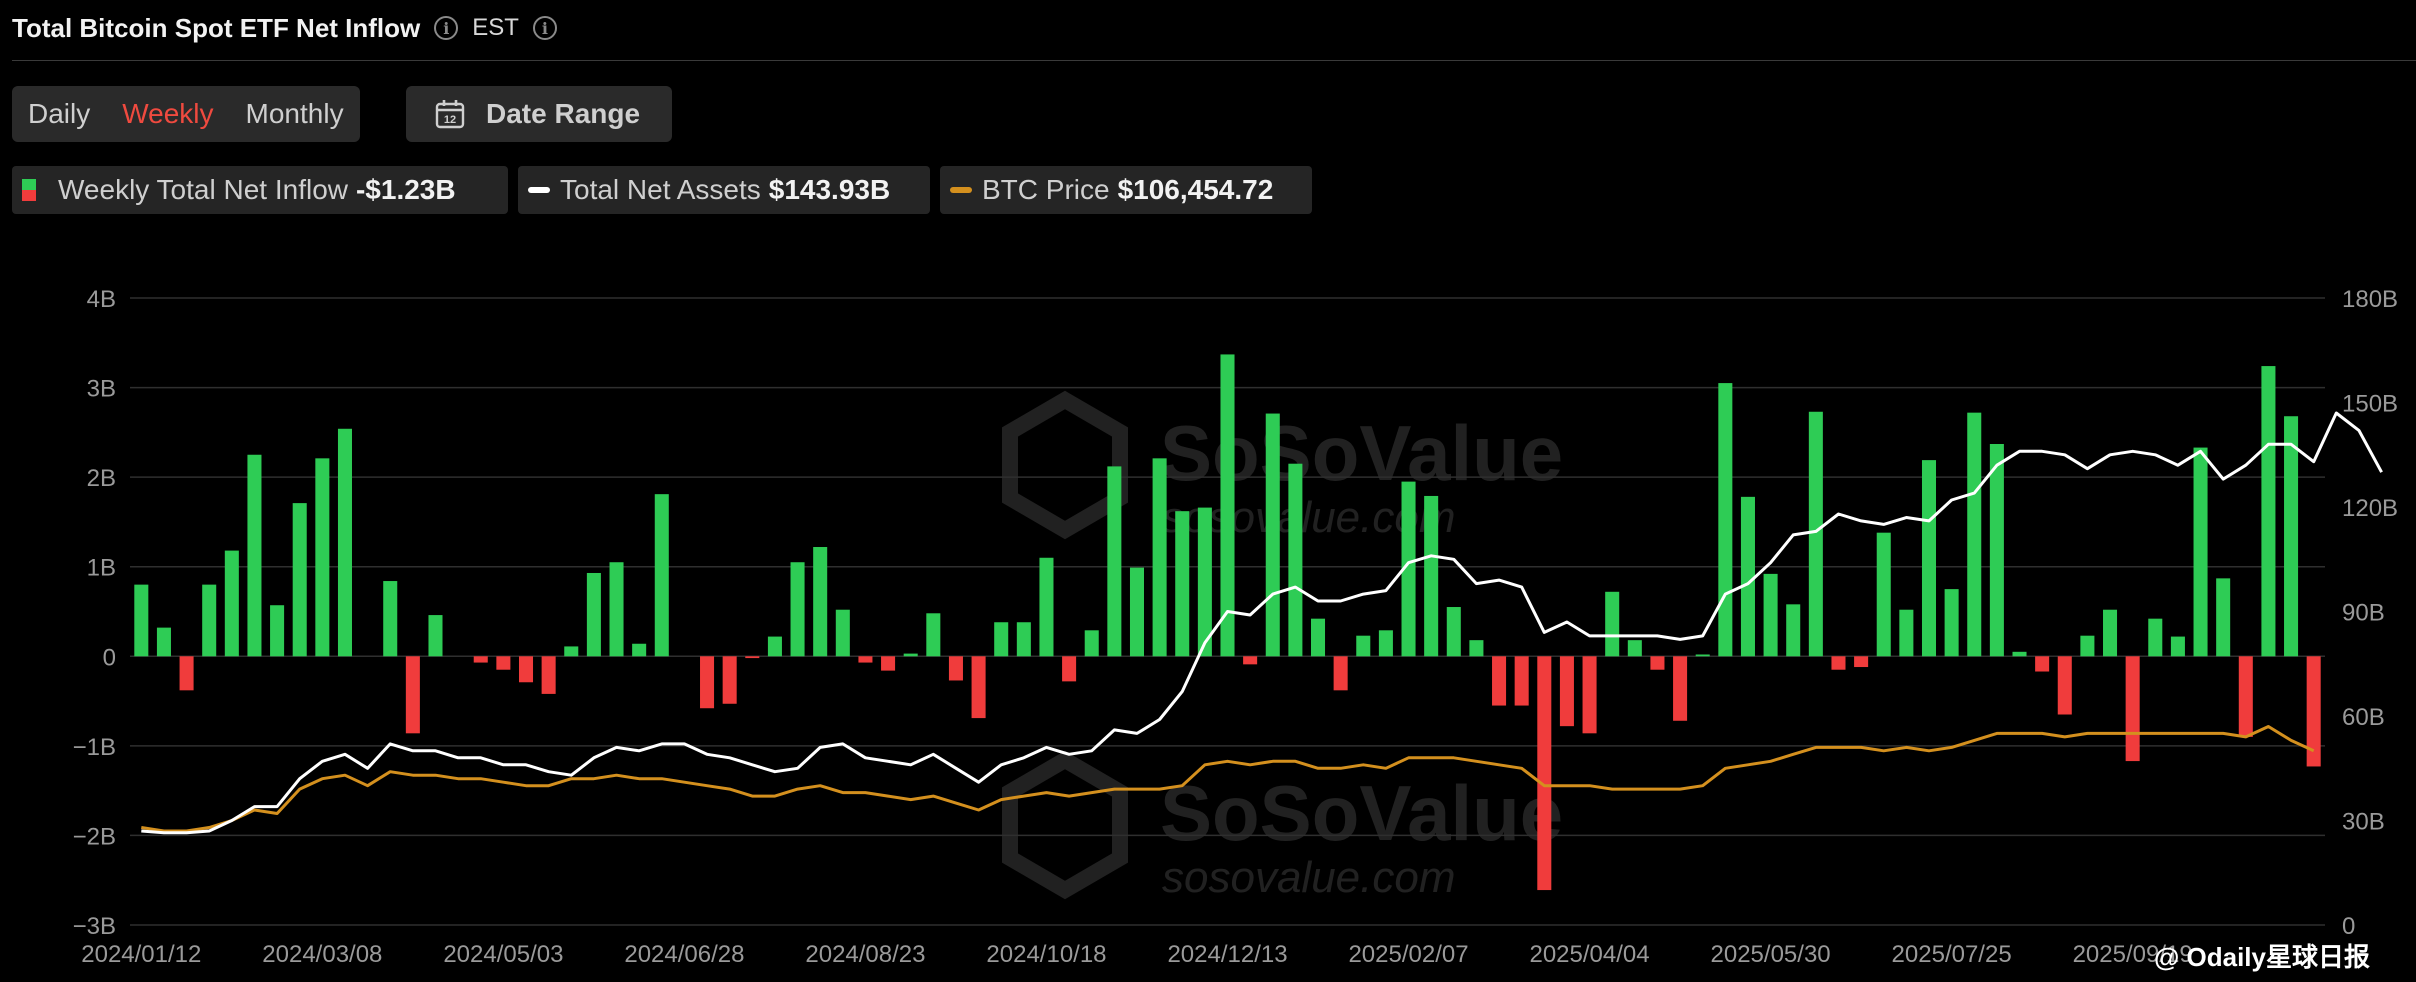  What do you see at coordinates (1589, 954) in the screenshot?
I see `x-axis-tick: 2025/04/04` at bounding box center [1589, 954].